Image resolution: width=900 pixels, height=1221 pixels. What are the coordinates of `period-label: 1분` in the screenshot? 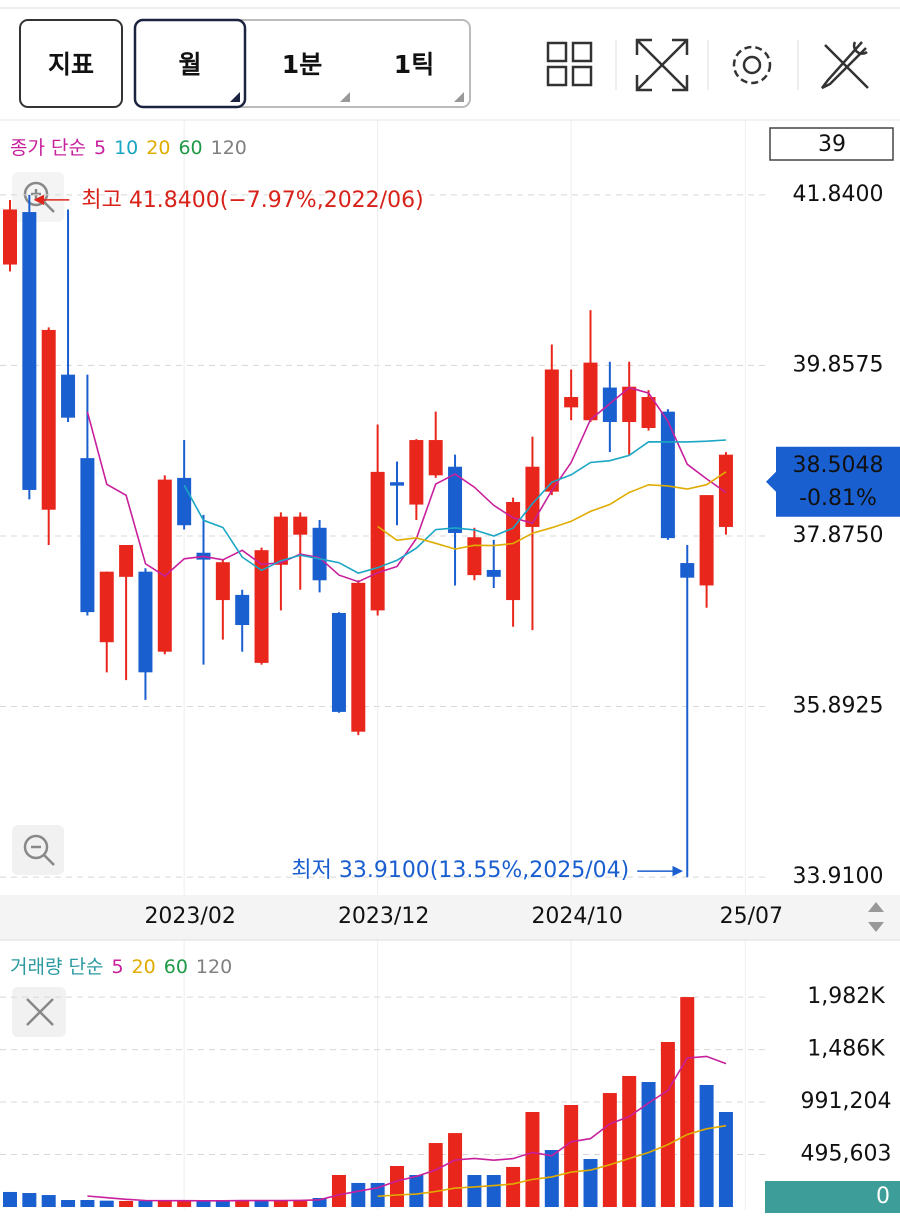 It's located at (302, 64).